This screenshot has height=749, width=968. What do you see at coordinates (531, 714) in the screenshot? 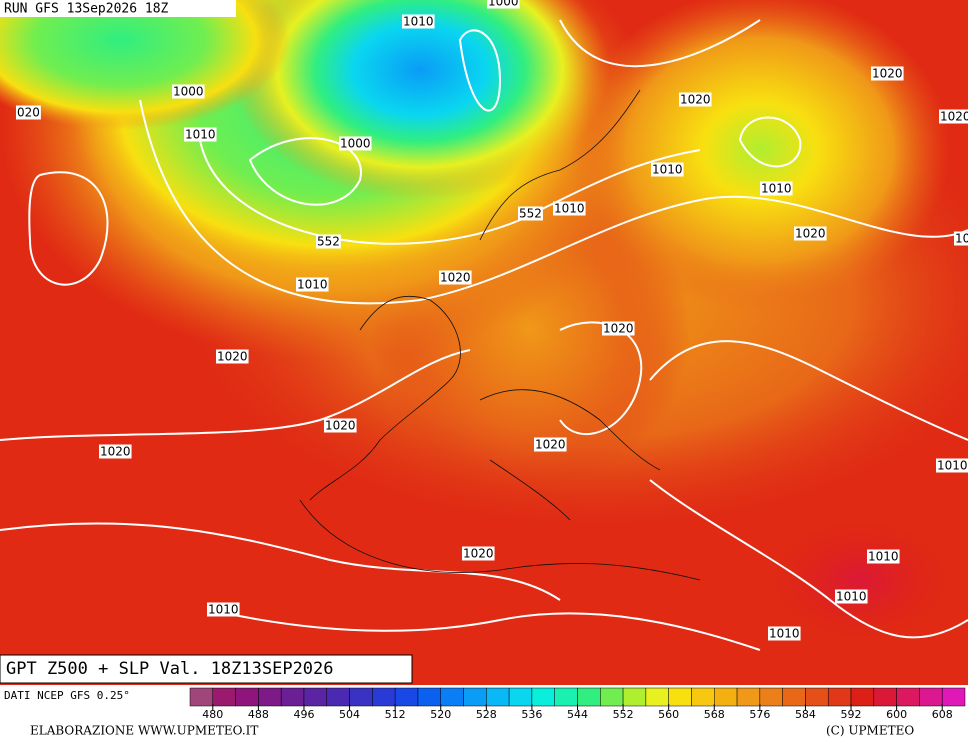
I see `colorbar-label: 536` at bounding box center [531, 714].